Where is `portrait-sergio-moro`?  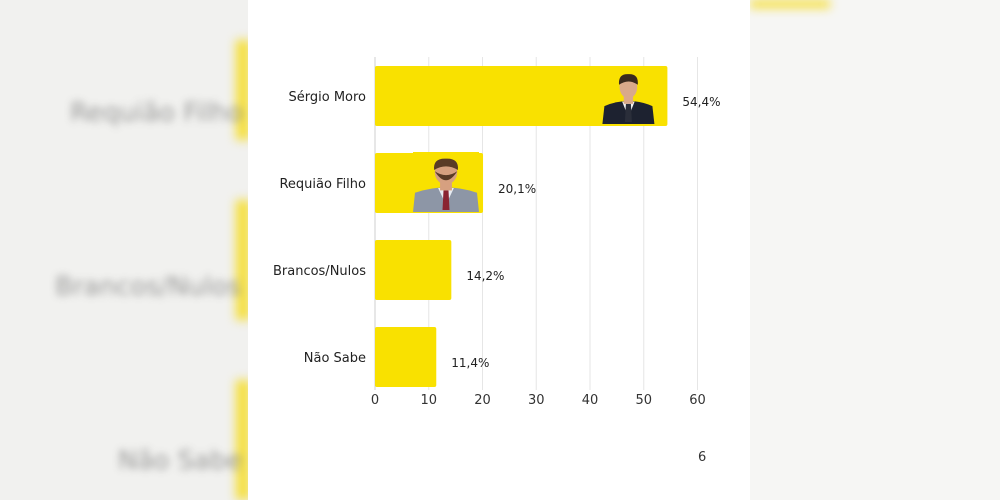 portrait-sergio-moro is located at coordinates (628, 96).